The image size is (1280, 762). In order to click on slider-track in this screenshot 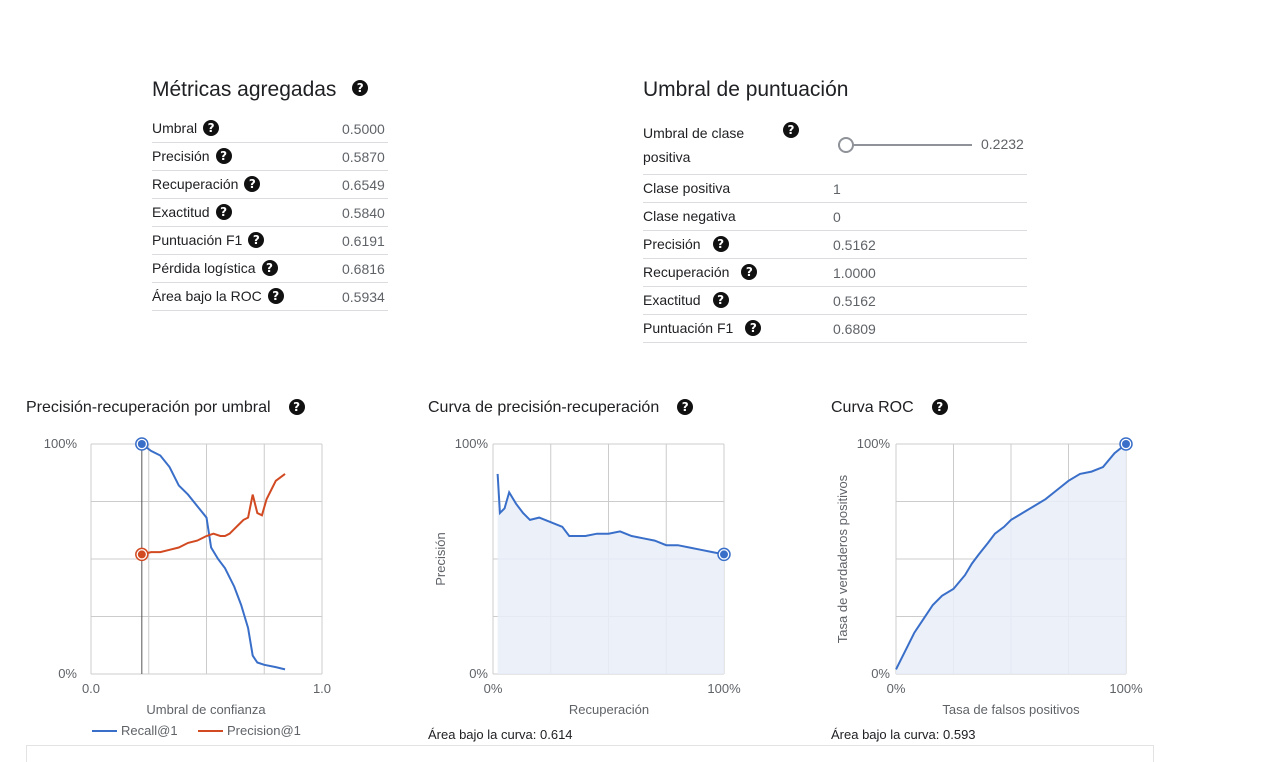, I will do `click(905, 145)`.